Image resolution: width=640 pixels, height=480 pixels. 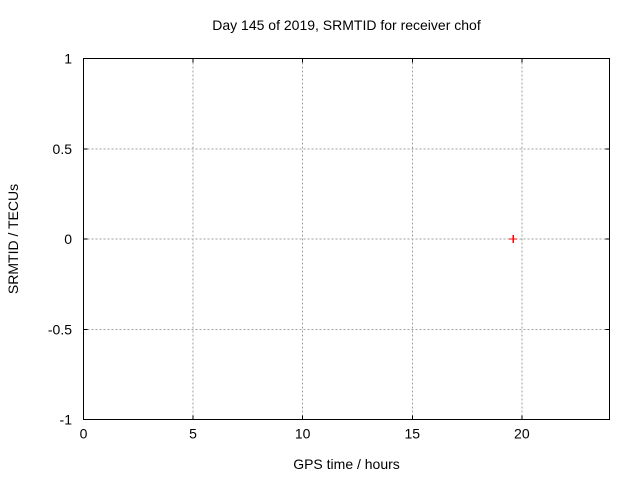 I want to click on y-tick-label: 0.5, so click(x=63, y=149).